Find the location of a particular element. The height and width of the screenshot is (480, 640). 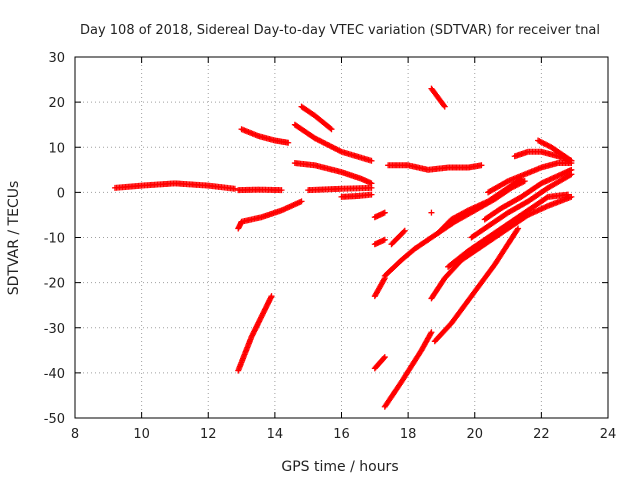

y-tick-label: 20 is located at coordinates (56, 103).